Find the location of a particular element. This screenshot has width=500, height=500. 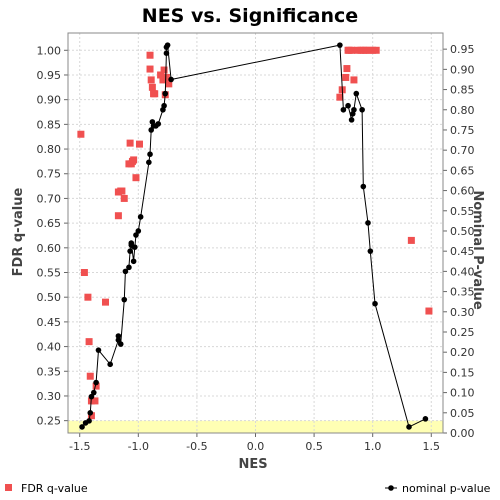

y2-tick-label: 0.60 is located at coordinates (462, 191).